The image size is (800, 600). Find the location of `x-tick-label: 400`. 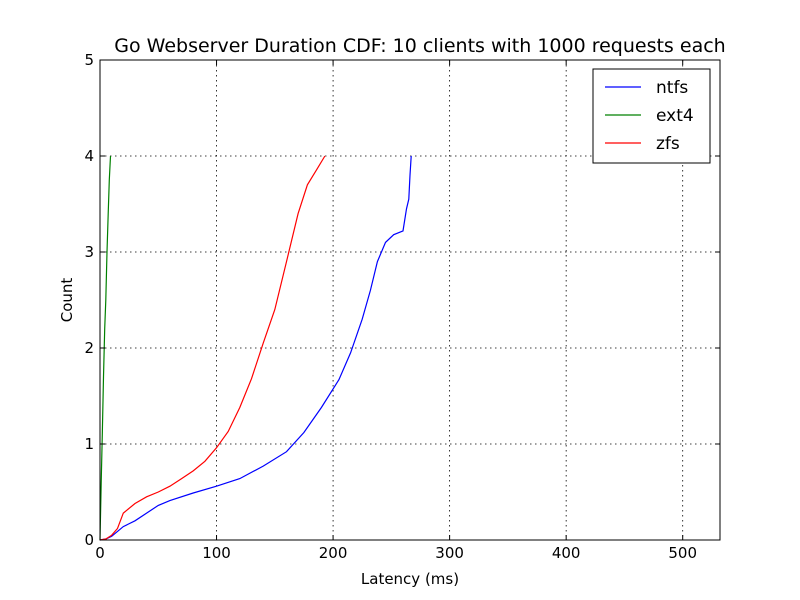

x-tick-label: 400 is located at coordinates (566, 553).